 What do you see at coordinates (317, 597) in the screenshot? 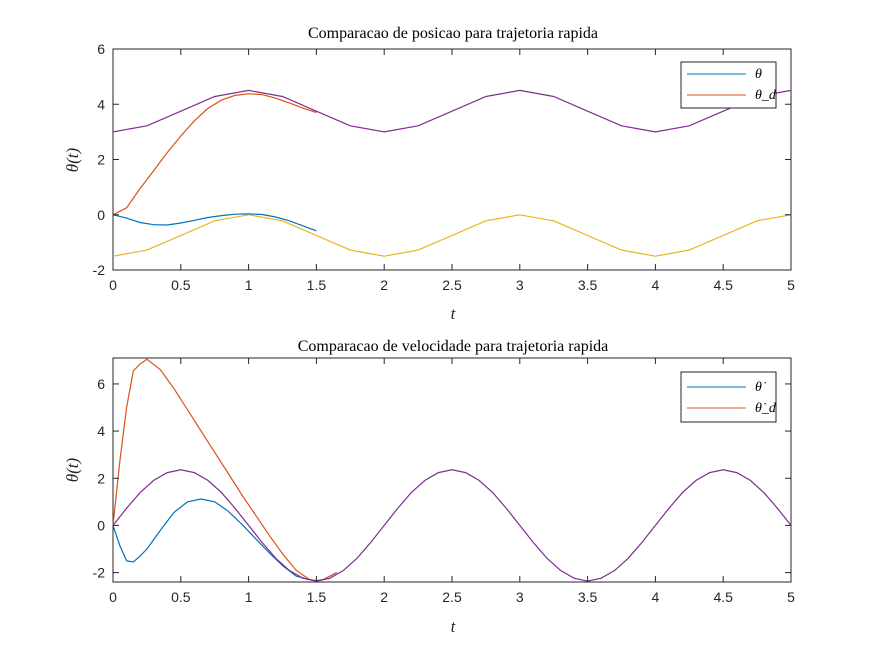
I see `velocity-x-tick-label: 1.5` at bounding box center [317, 597].